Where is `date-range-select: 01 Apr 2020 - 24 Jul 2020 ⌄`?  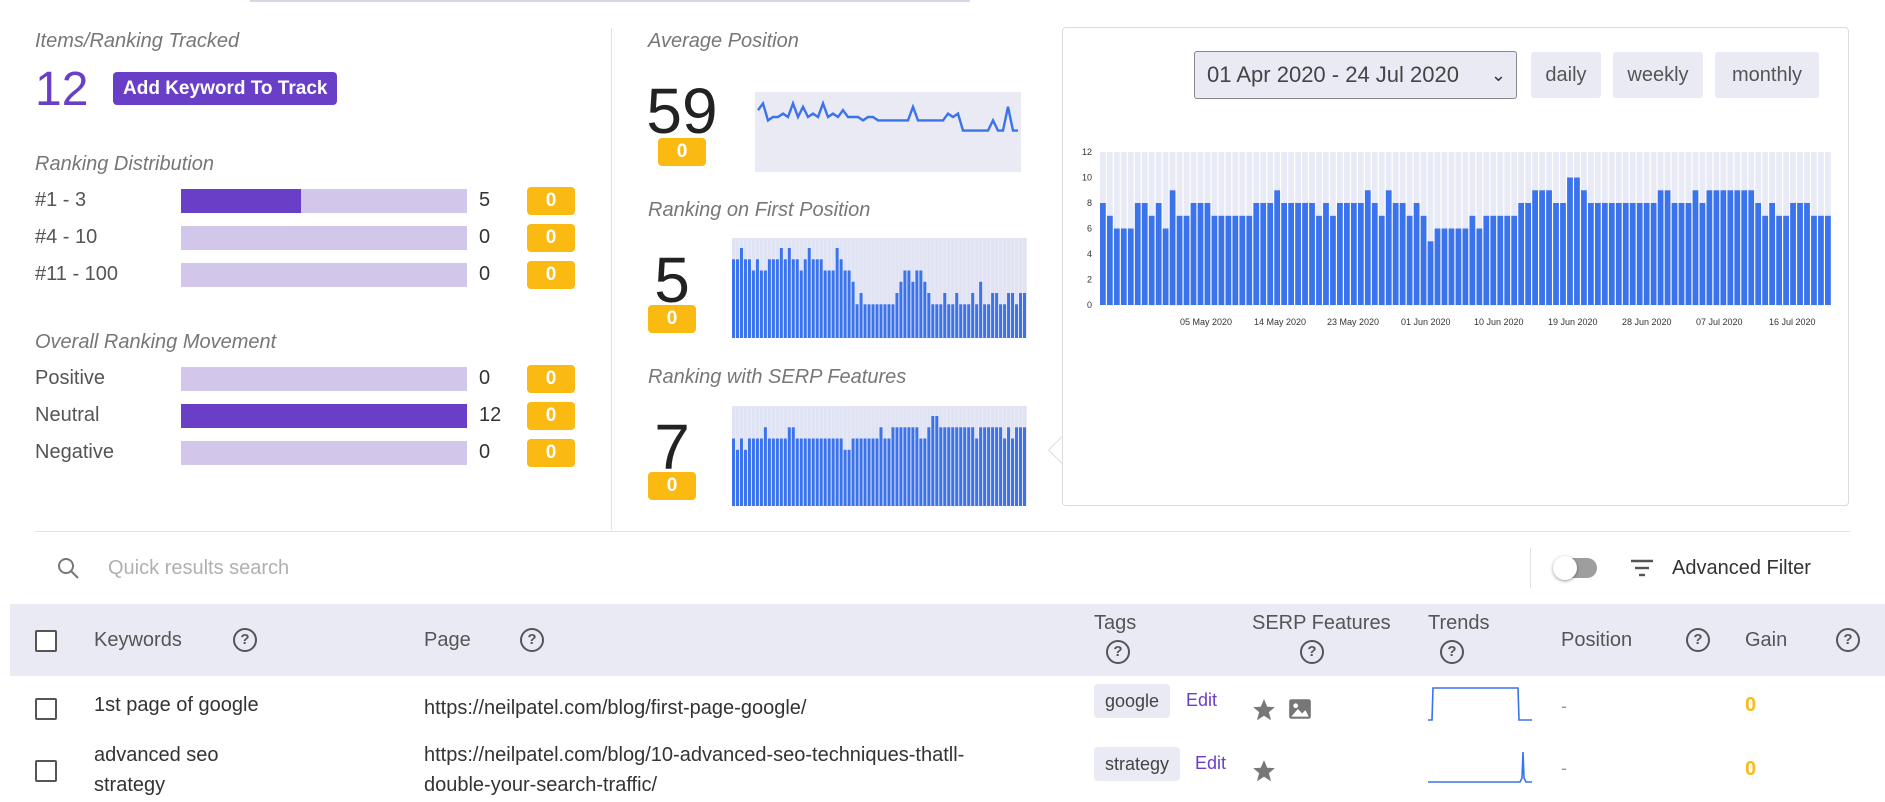
date-range-select: 01 Apr 2020 - 24 Jul 2020 ⌄ is located at coordinates (1355, 75).